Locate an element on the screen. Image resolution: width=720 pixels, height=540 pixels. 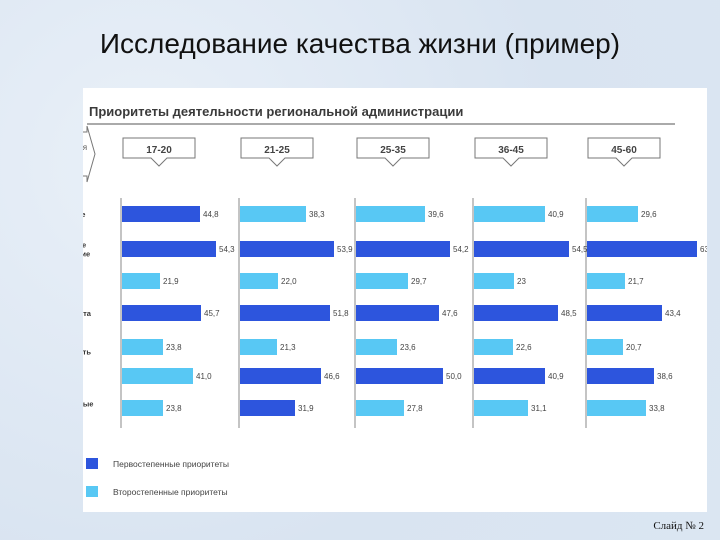
value-label: 50,0 is located at coordinates (454, 376).